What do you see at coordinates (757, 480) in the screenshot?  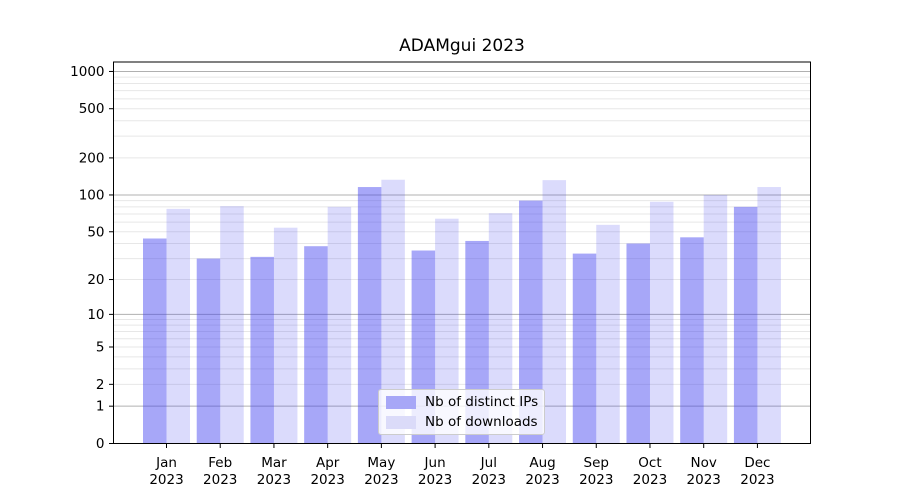 I see `x-tick-label-year-dec: 2023` at bounding box center [757, 480].